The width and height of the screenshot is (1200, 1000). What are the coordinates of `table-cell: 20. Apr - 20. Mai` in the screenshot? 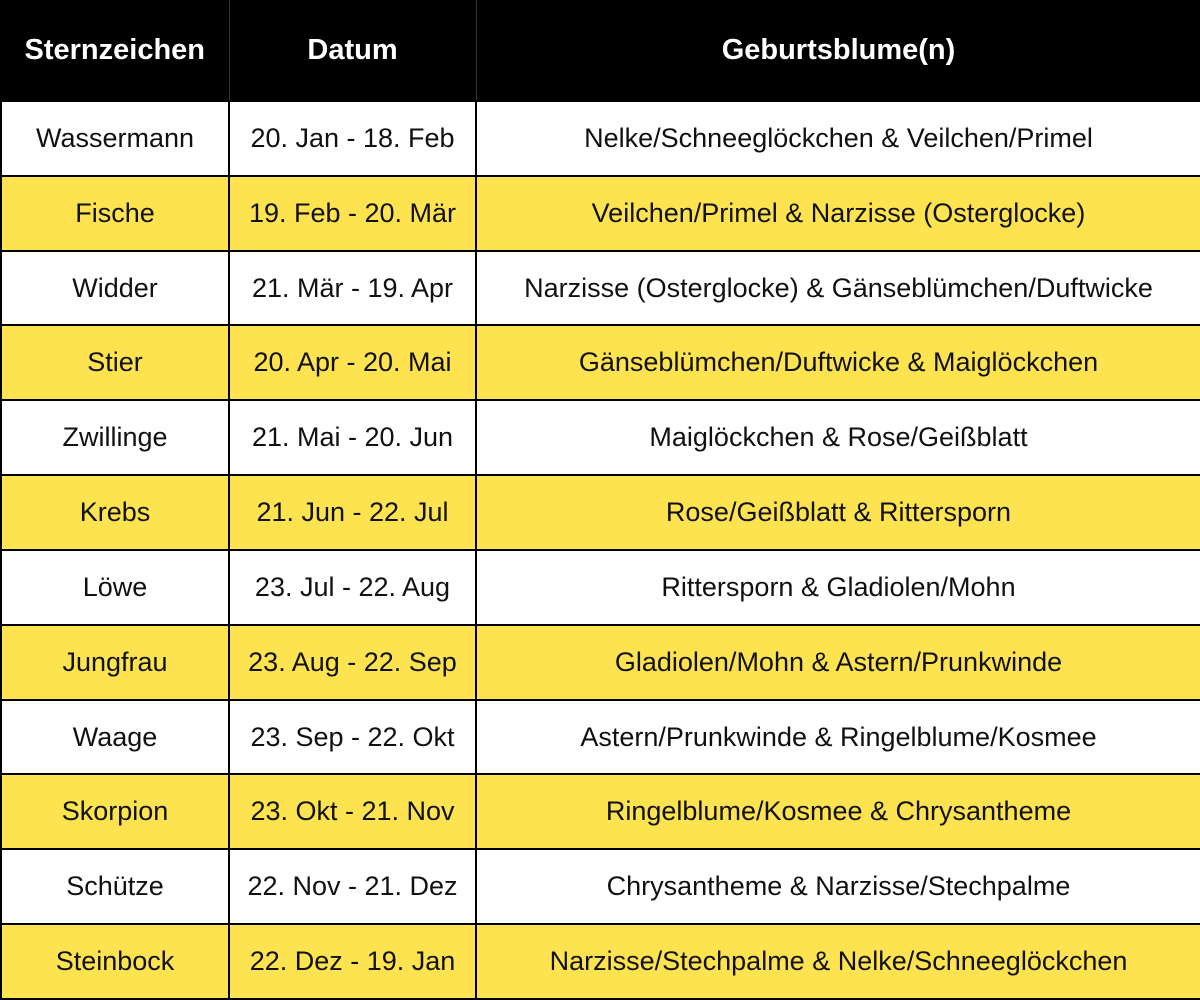 It's located at (352, 363).